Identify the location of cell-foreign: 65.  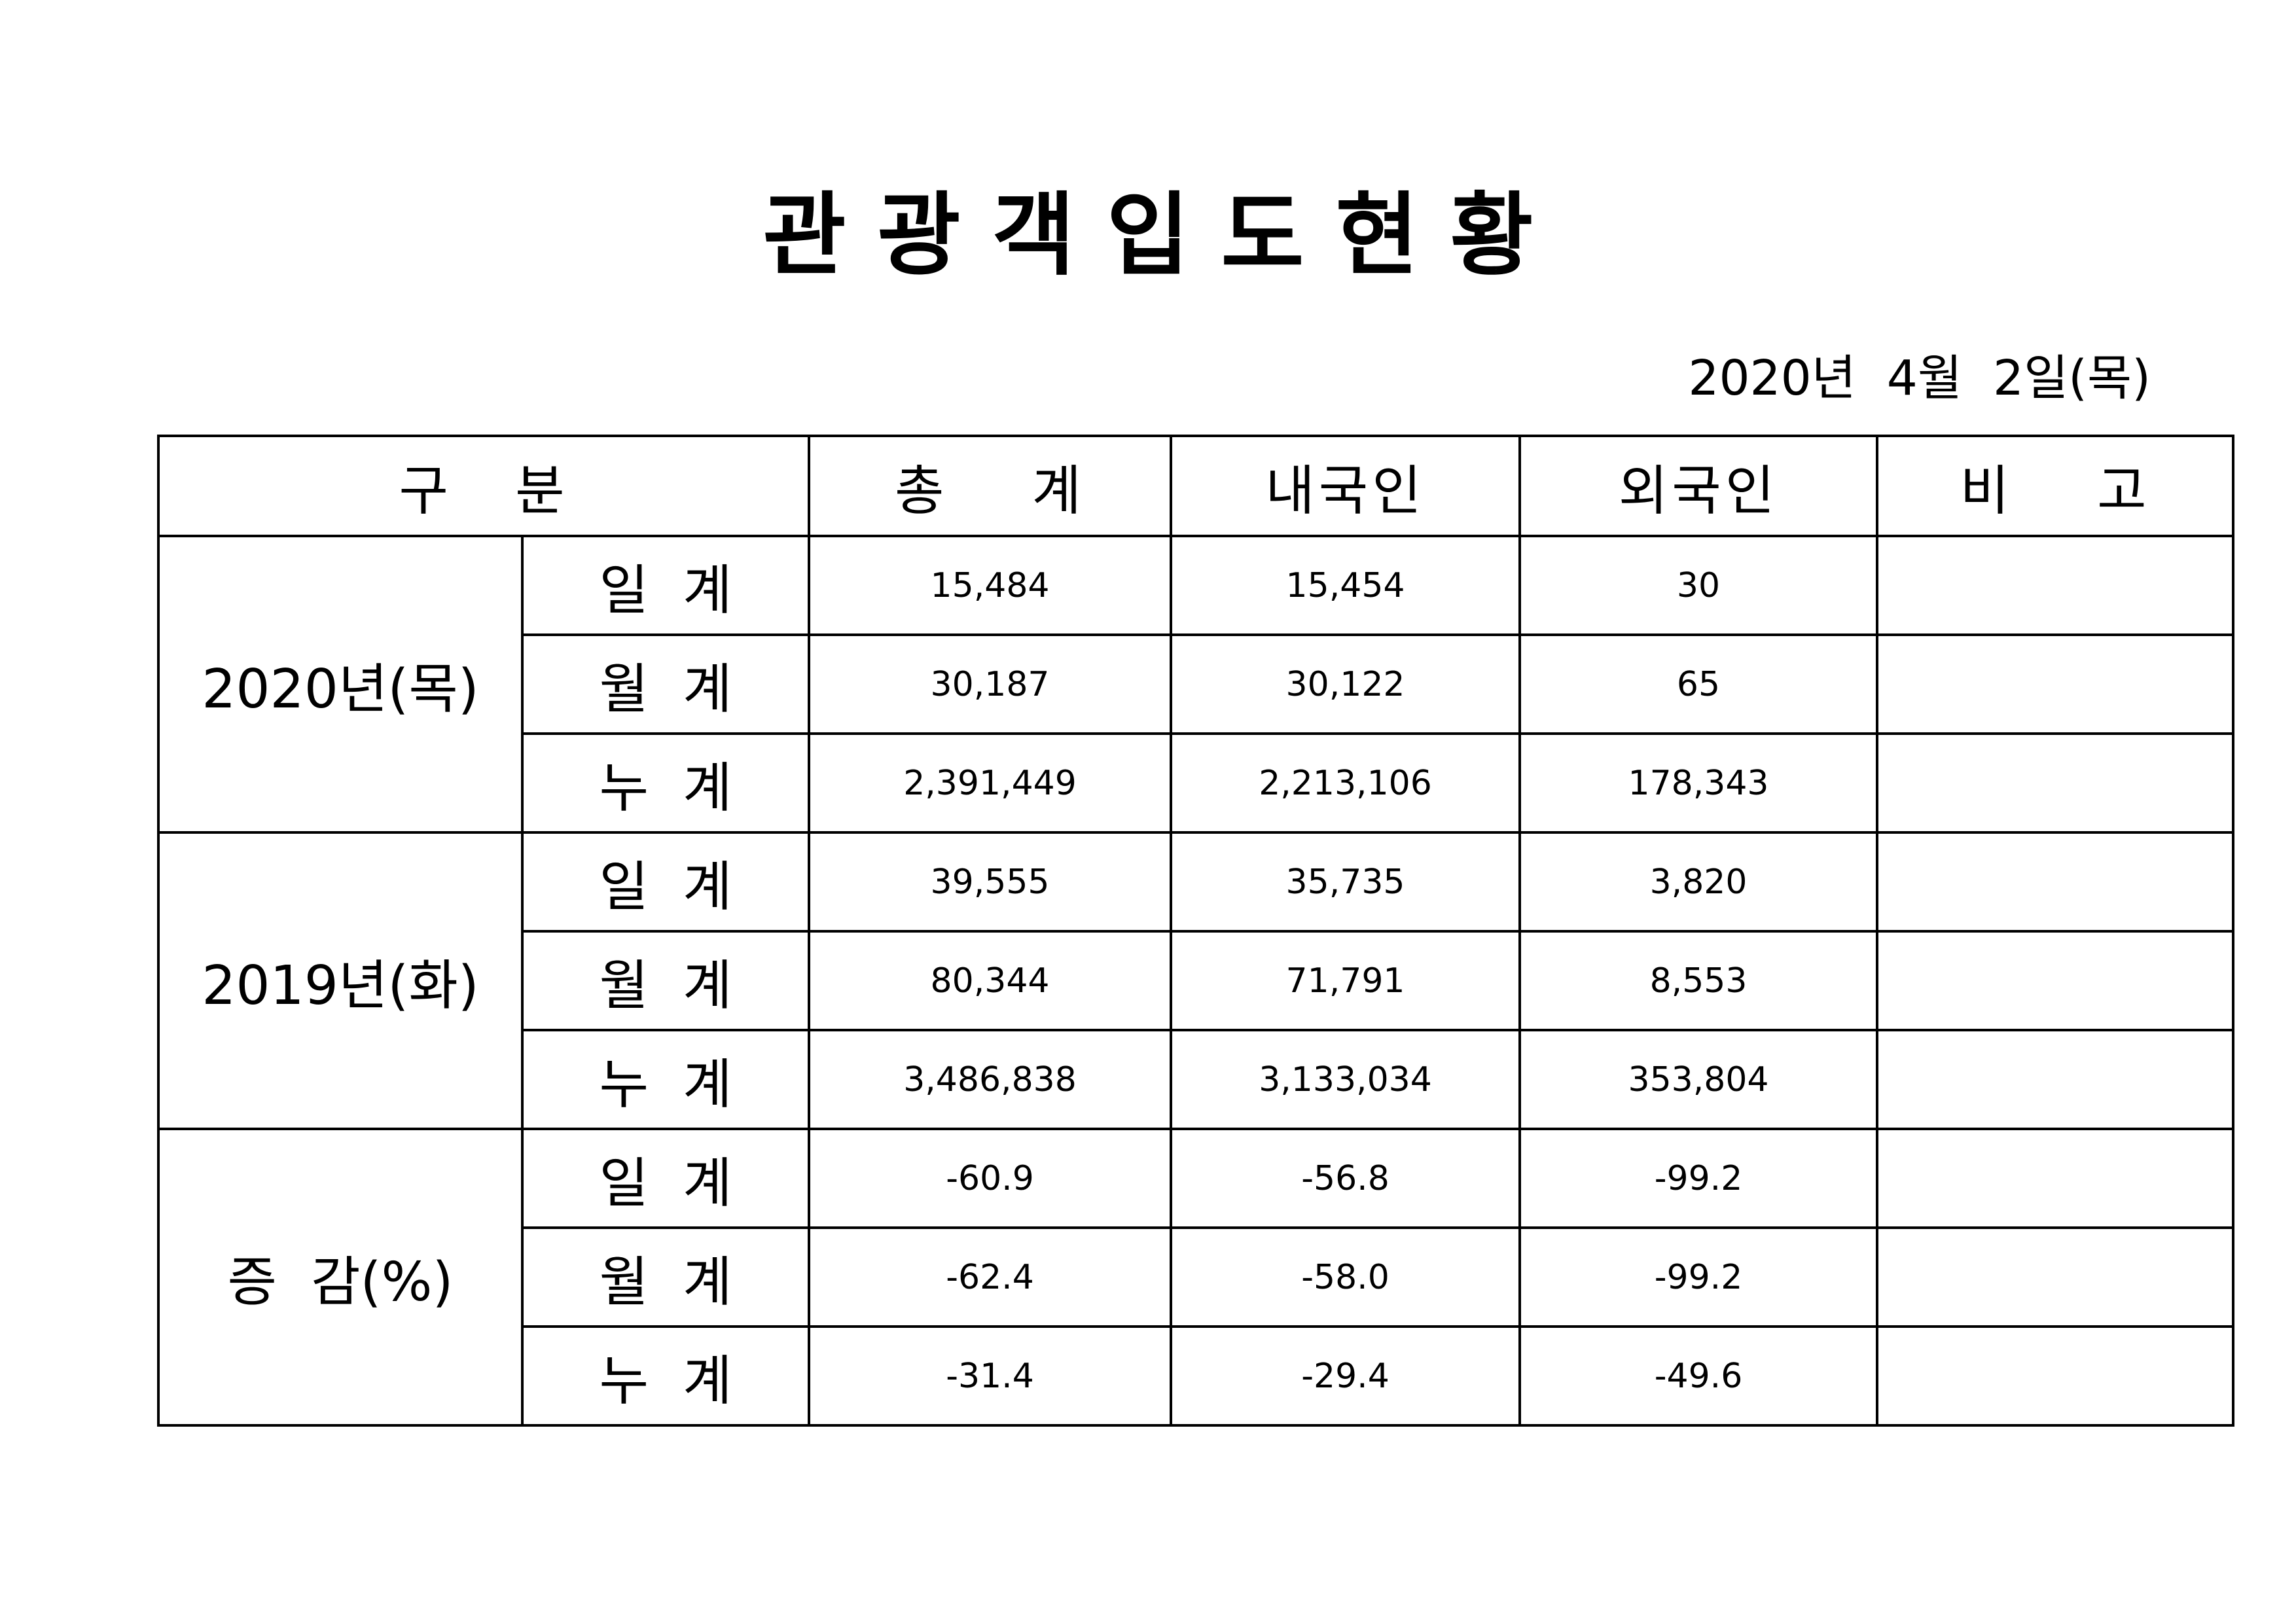
(1698, 684).